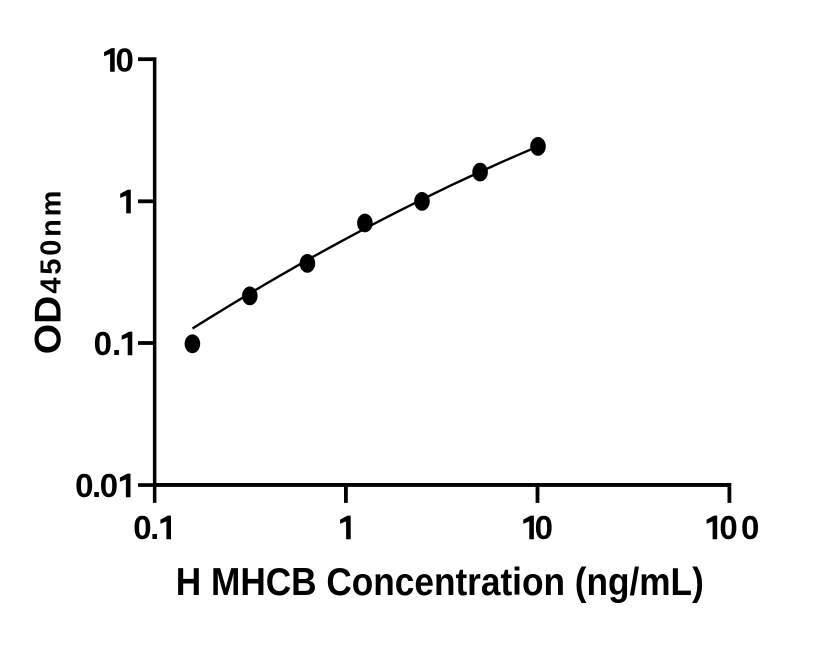  What do you see at coordinates (440, 582) in the screenshot?
I see `svg-text: H MHCB Concentration (ng/mL)` at bounding box center [440, 582].